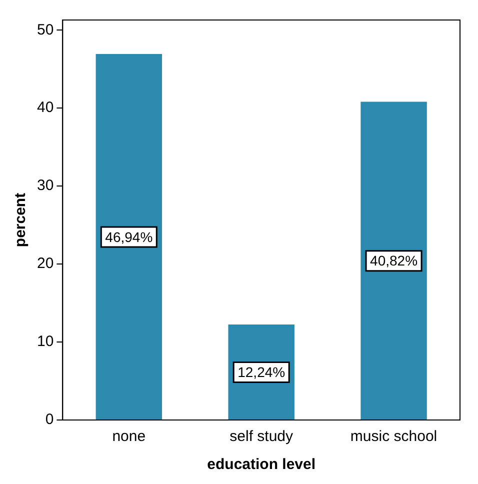  I want to click on y-tick-label: 50, so click(45, 29).